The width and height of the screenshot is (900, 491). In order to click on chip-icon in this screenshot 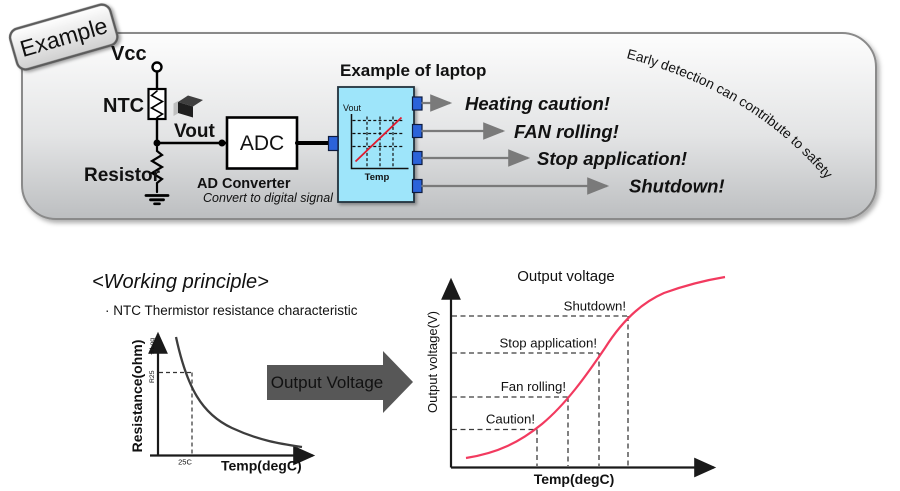, I will do `click(188, 106)`.